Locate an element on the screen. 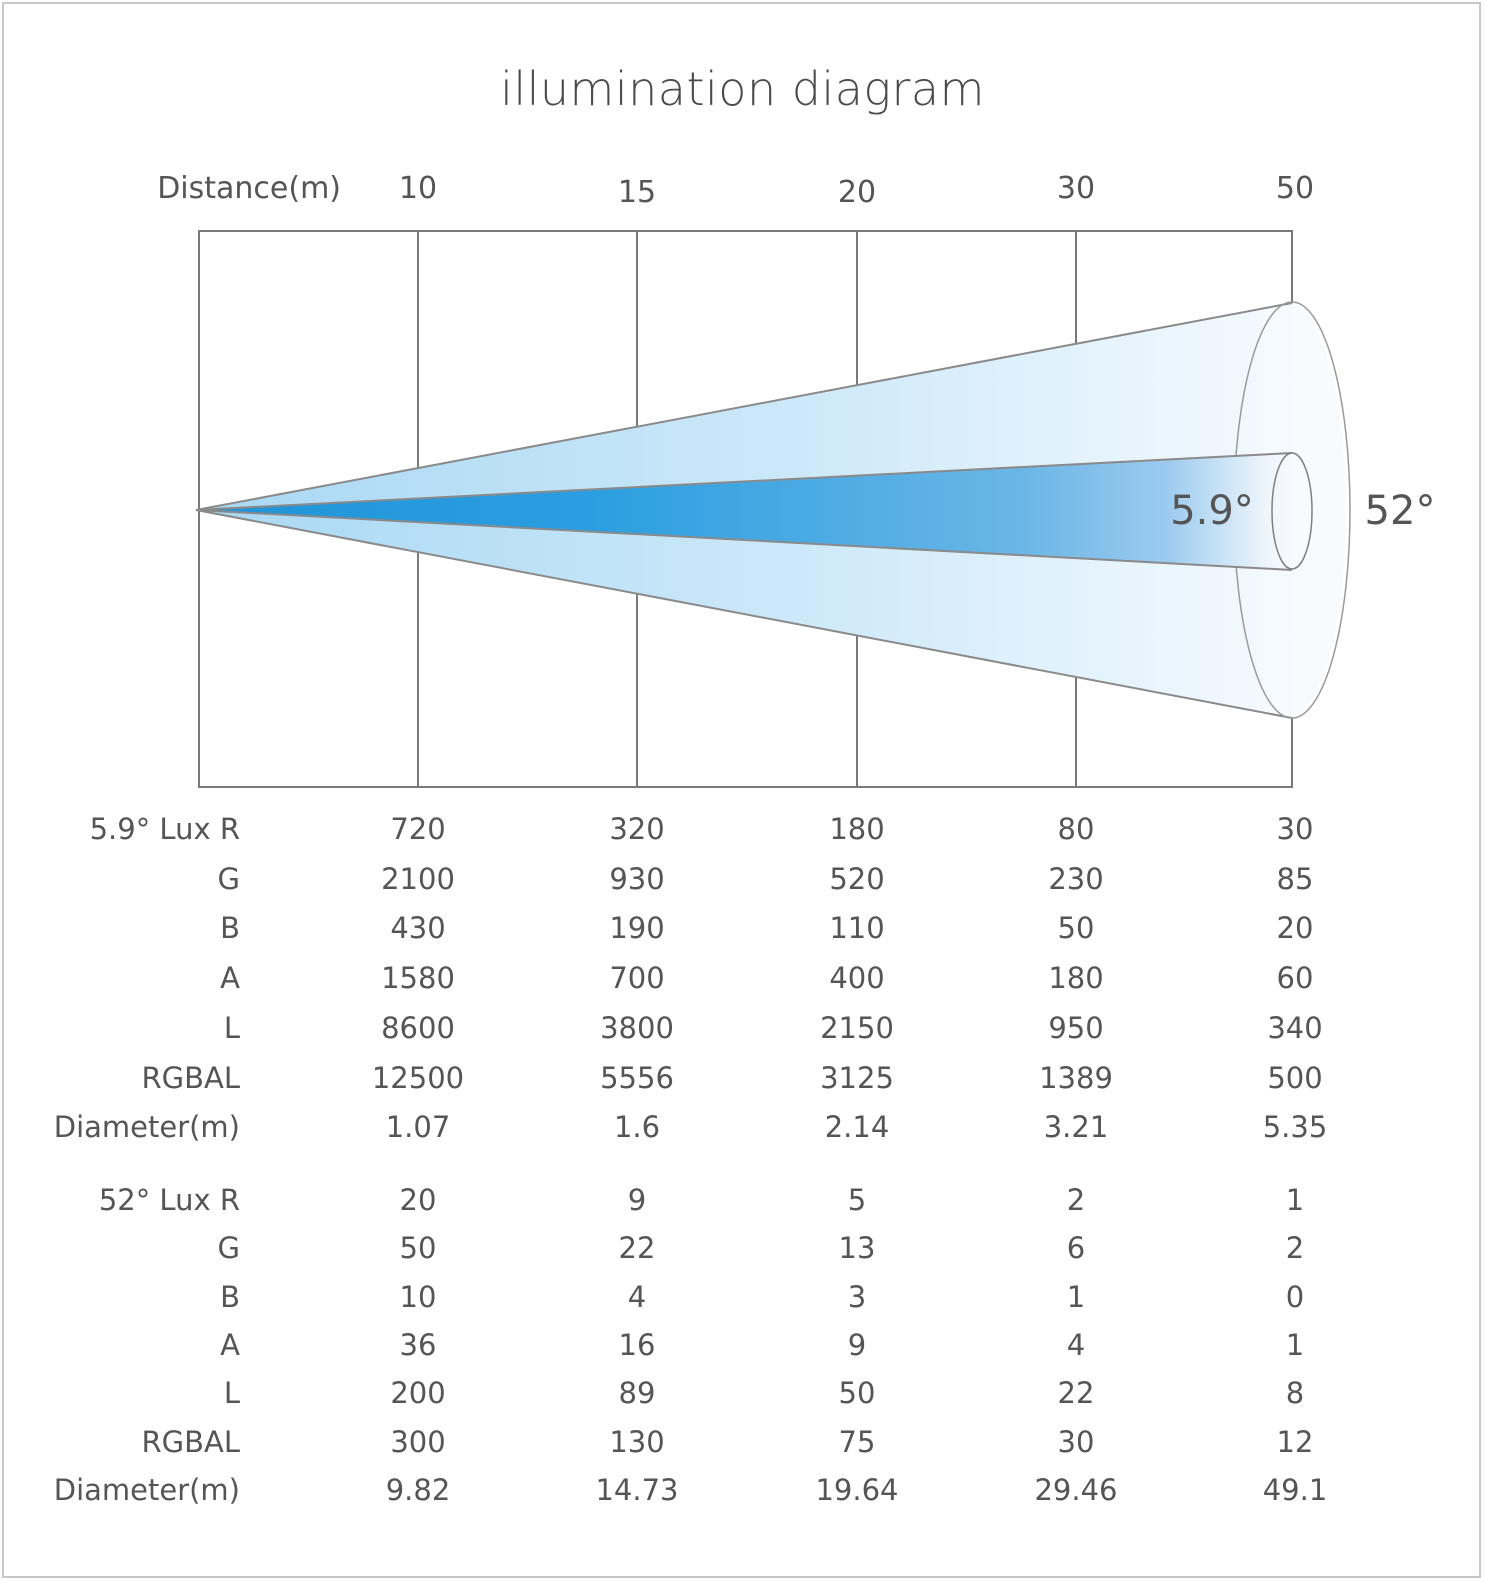 This screenshot has height=1582, width=1485. table-cell: 85 is located at coordinates (1295, 878).